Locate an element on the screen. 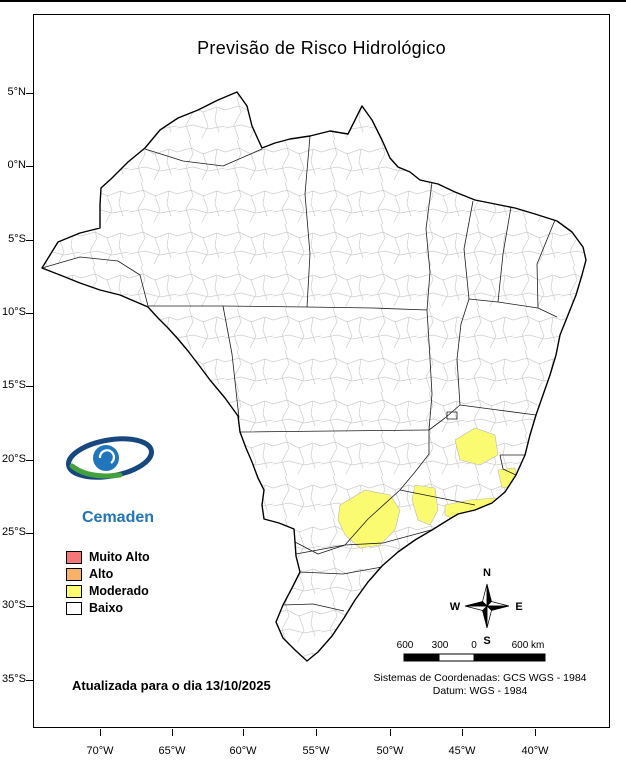  legend-label: Muito Alto is located at coordinates (119, 557).